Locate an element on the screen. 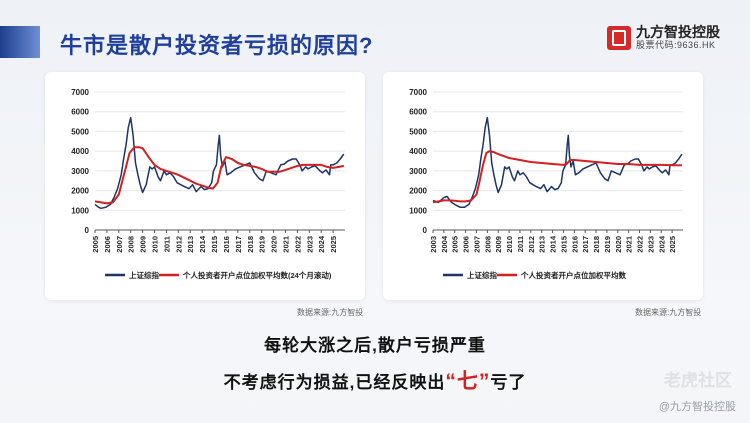 Image resolution: width=750 pixels, height=423 pixels. watermark-sub: @九方智投控股 is located at coordinates (697, 407).